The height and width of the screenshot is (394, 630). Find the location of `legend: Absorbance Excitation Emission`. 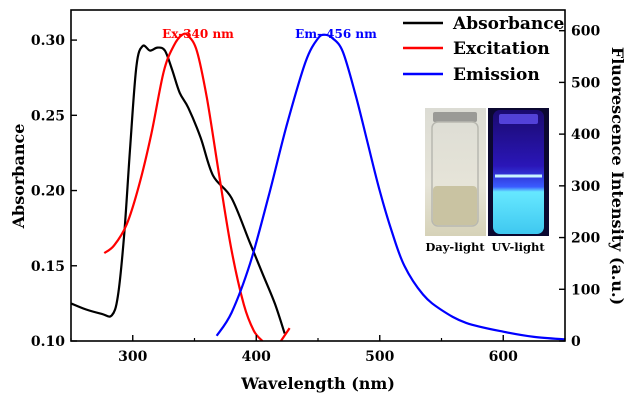

legend: Absorbance Excitation Emission is located at coordinates (484, 49).